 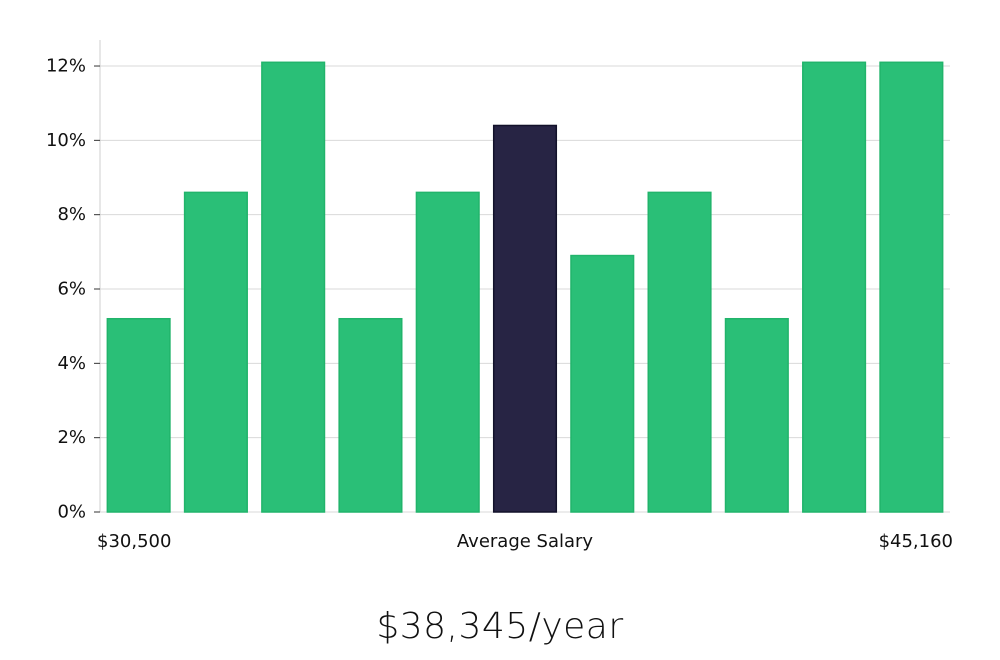 I want to click on y-tick-label: 4%, so click(x=71, y=363).